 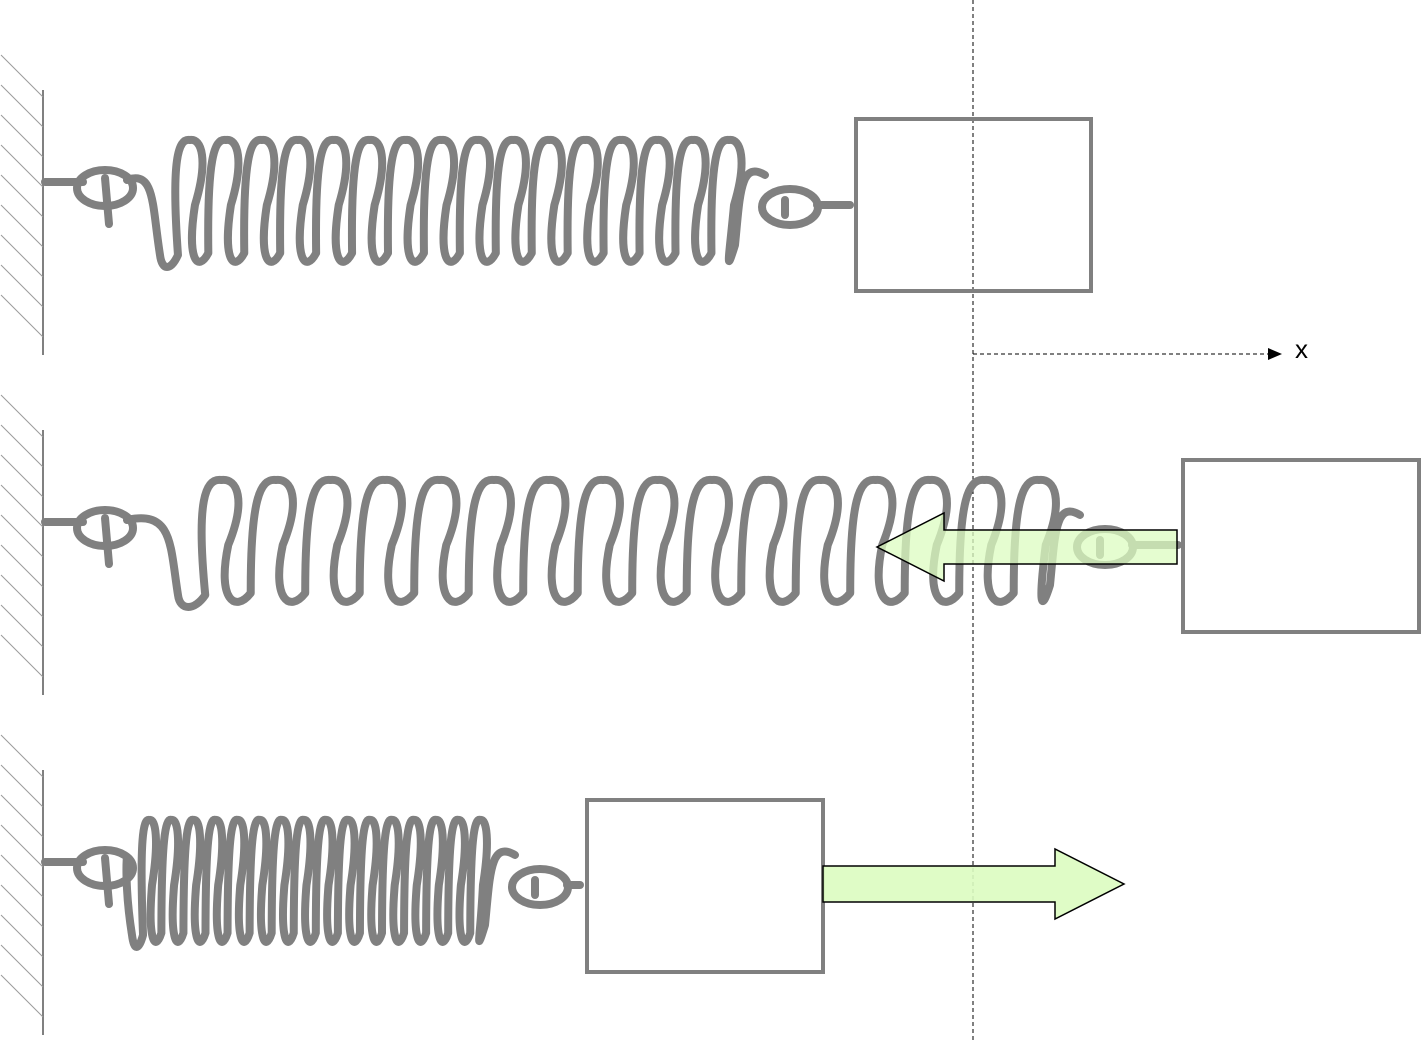 I want to click on wall-bottom, so click(x=22, y=884).